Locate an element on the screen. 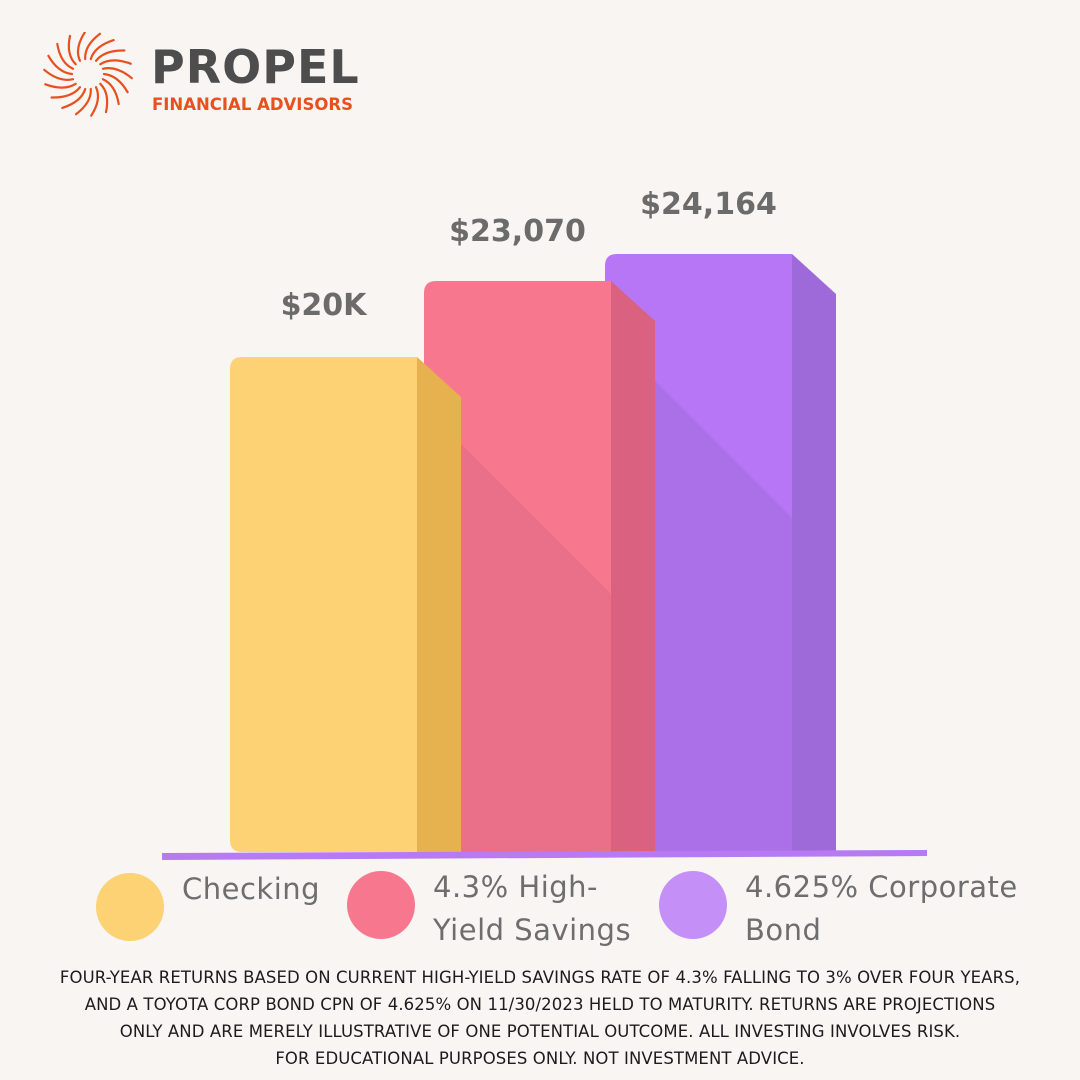  brand-logo: PROPEL FINANCIAL ADVISORS is located at coordinates (199, 77).